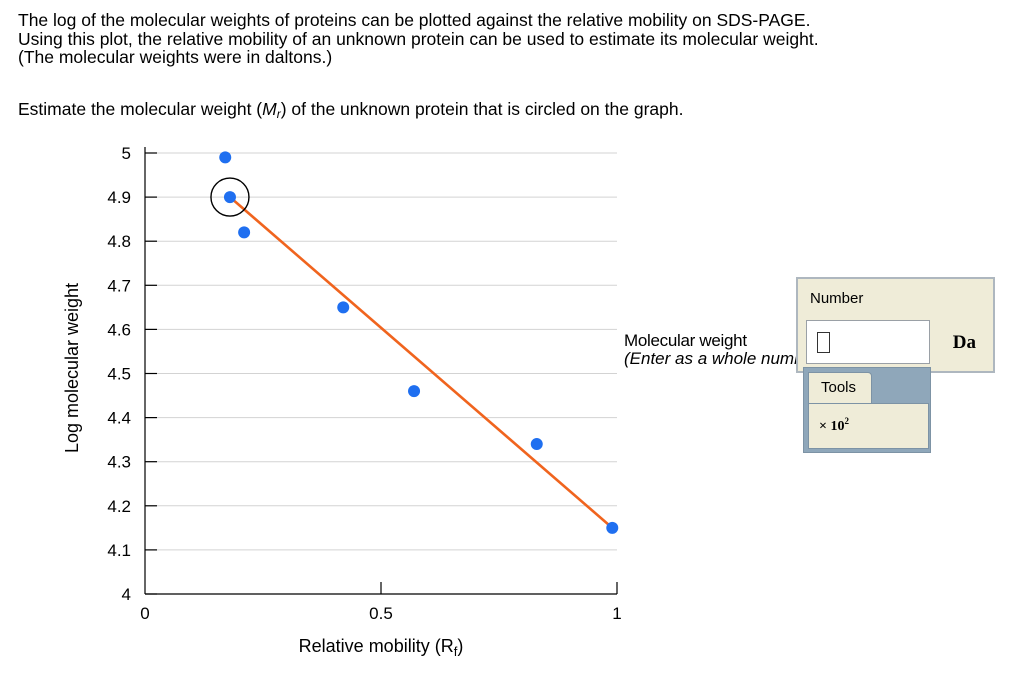 The width and height of the screenshot is (1024, 677). I want to click on y-tick-label: 5, so click(126, 153).